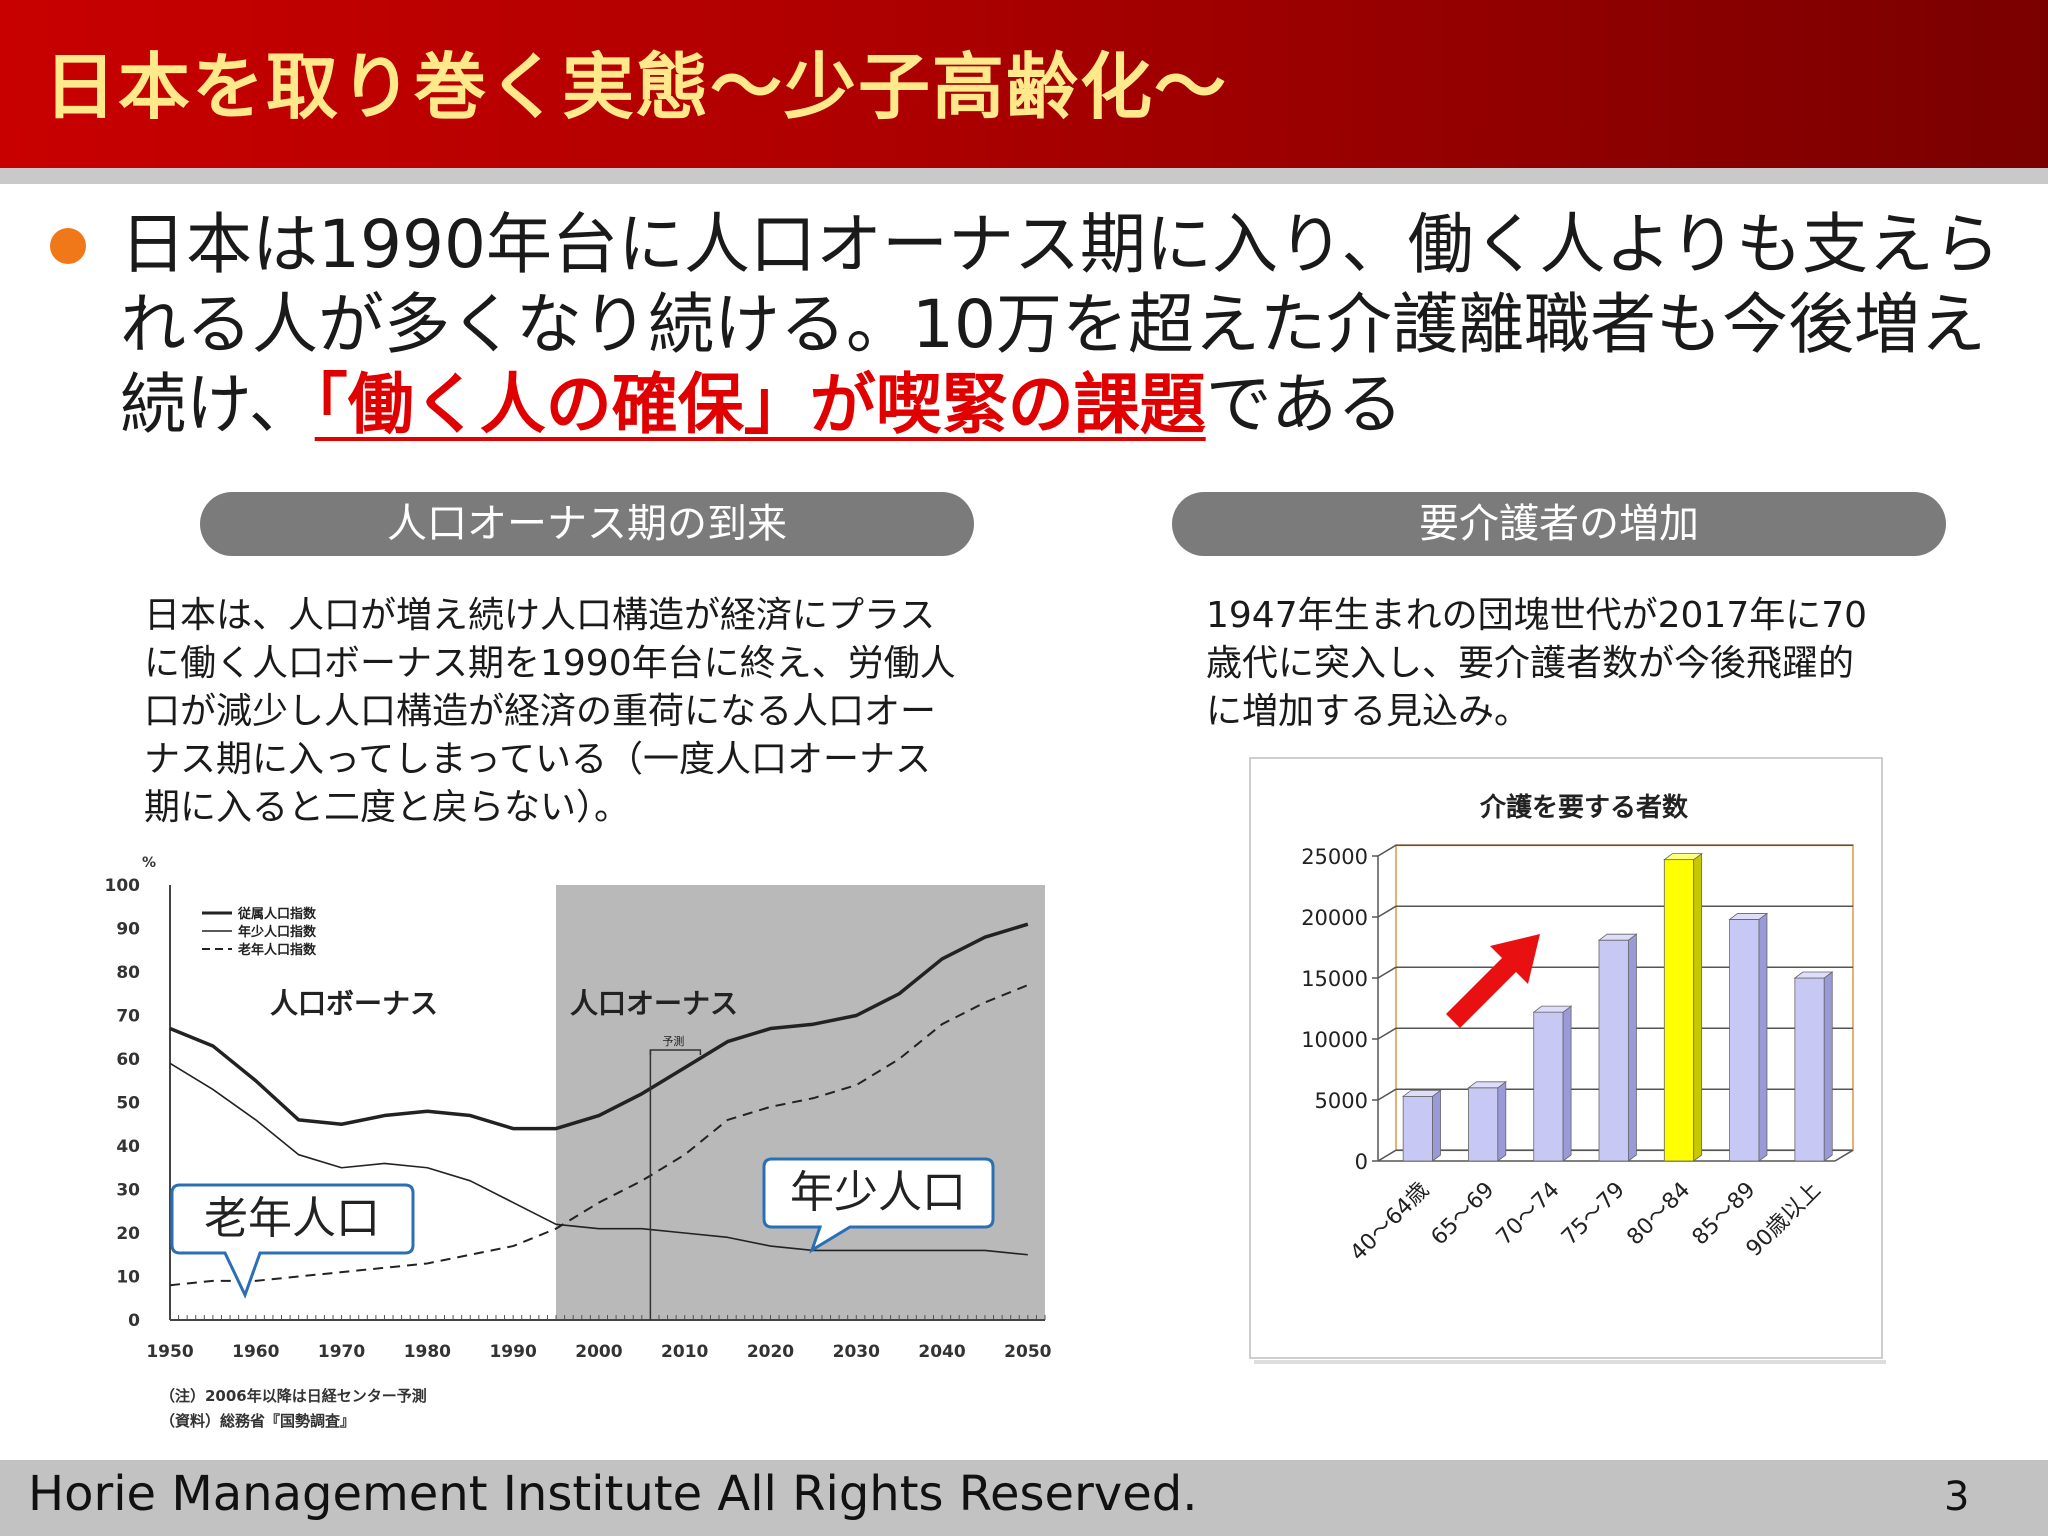 This screenshot has width=2048, height=1536. What do you see at coordinates (598, 1159) in the screenshot?
I see `series-line-youth` at bounding box center [598, 1159].